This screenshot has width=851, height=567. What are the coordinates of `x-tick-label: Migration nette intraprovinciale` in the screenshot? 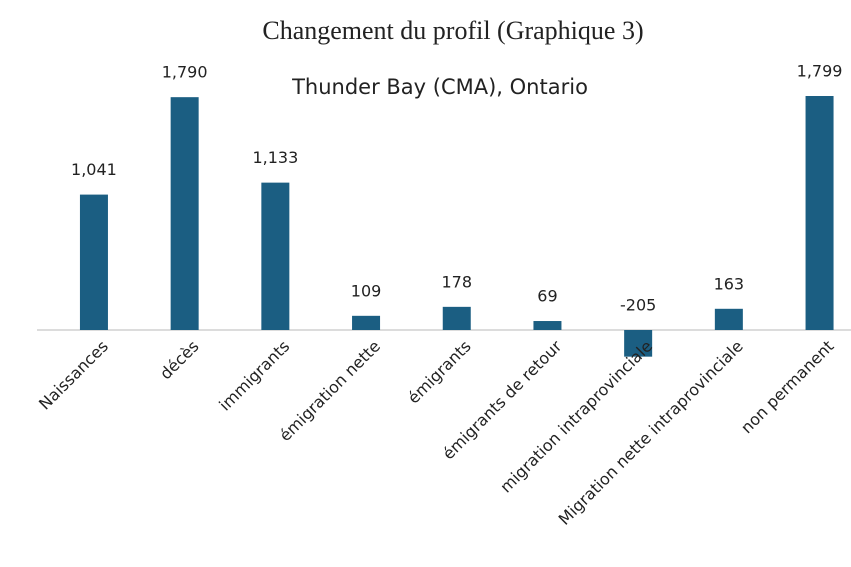 It's located at (651, 433).